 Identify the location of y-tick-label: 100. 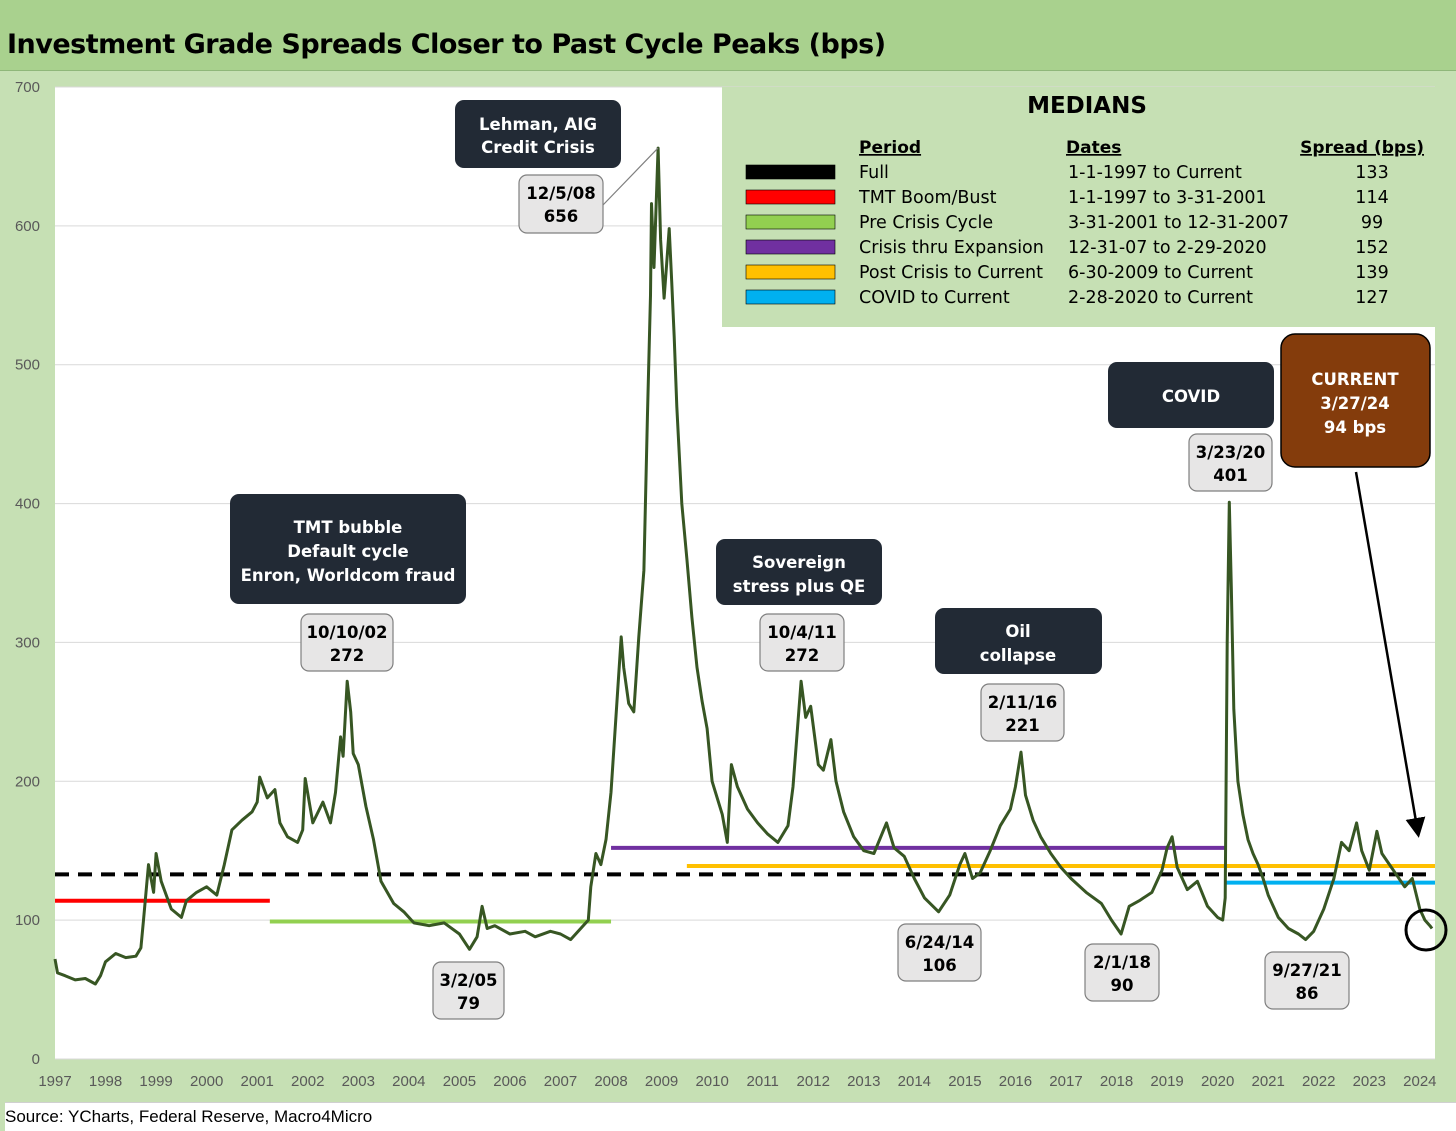
(27, 920).